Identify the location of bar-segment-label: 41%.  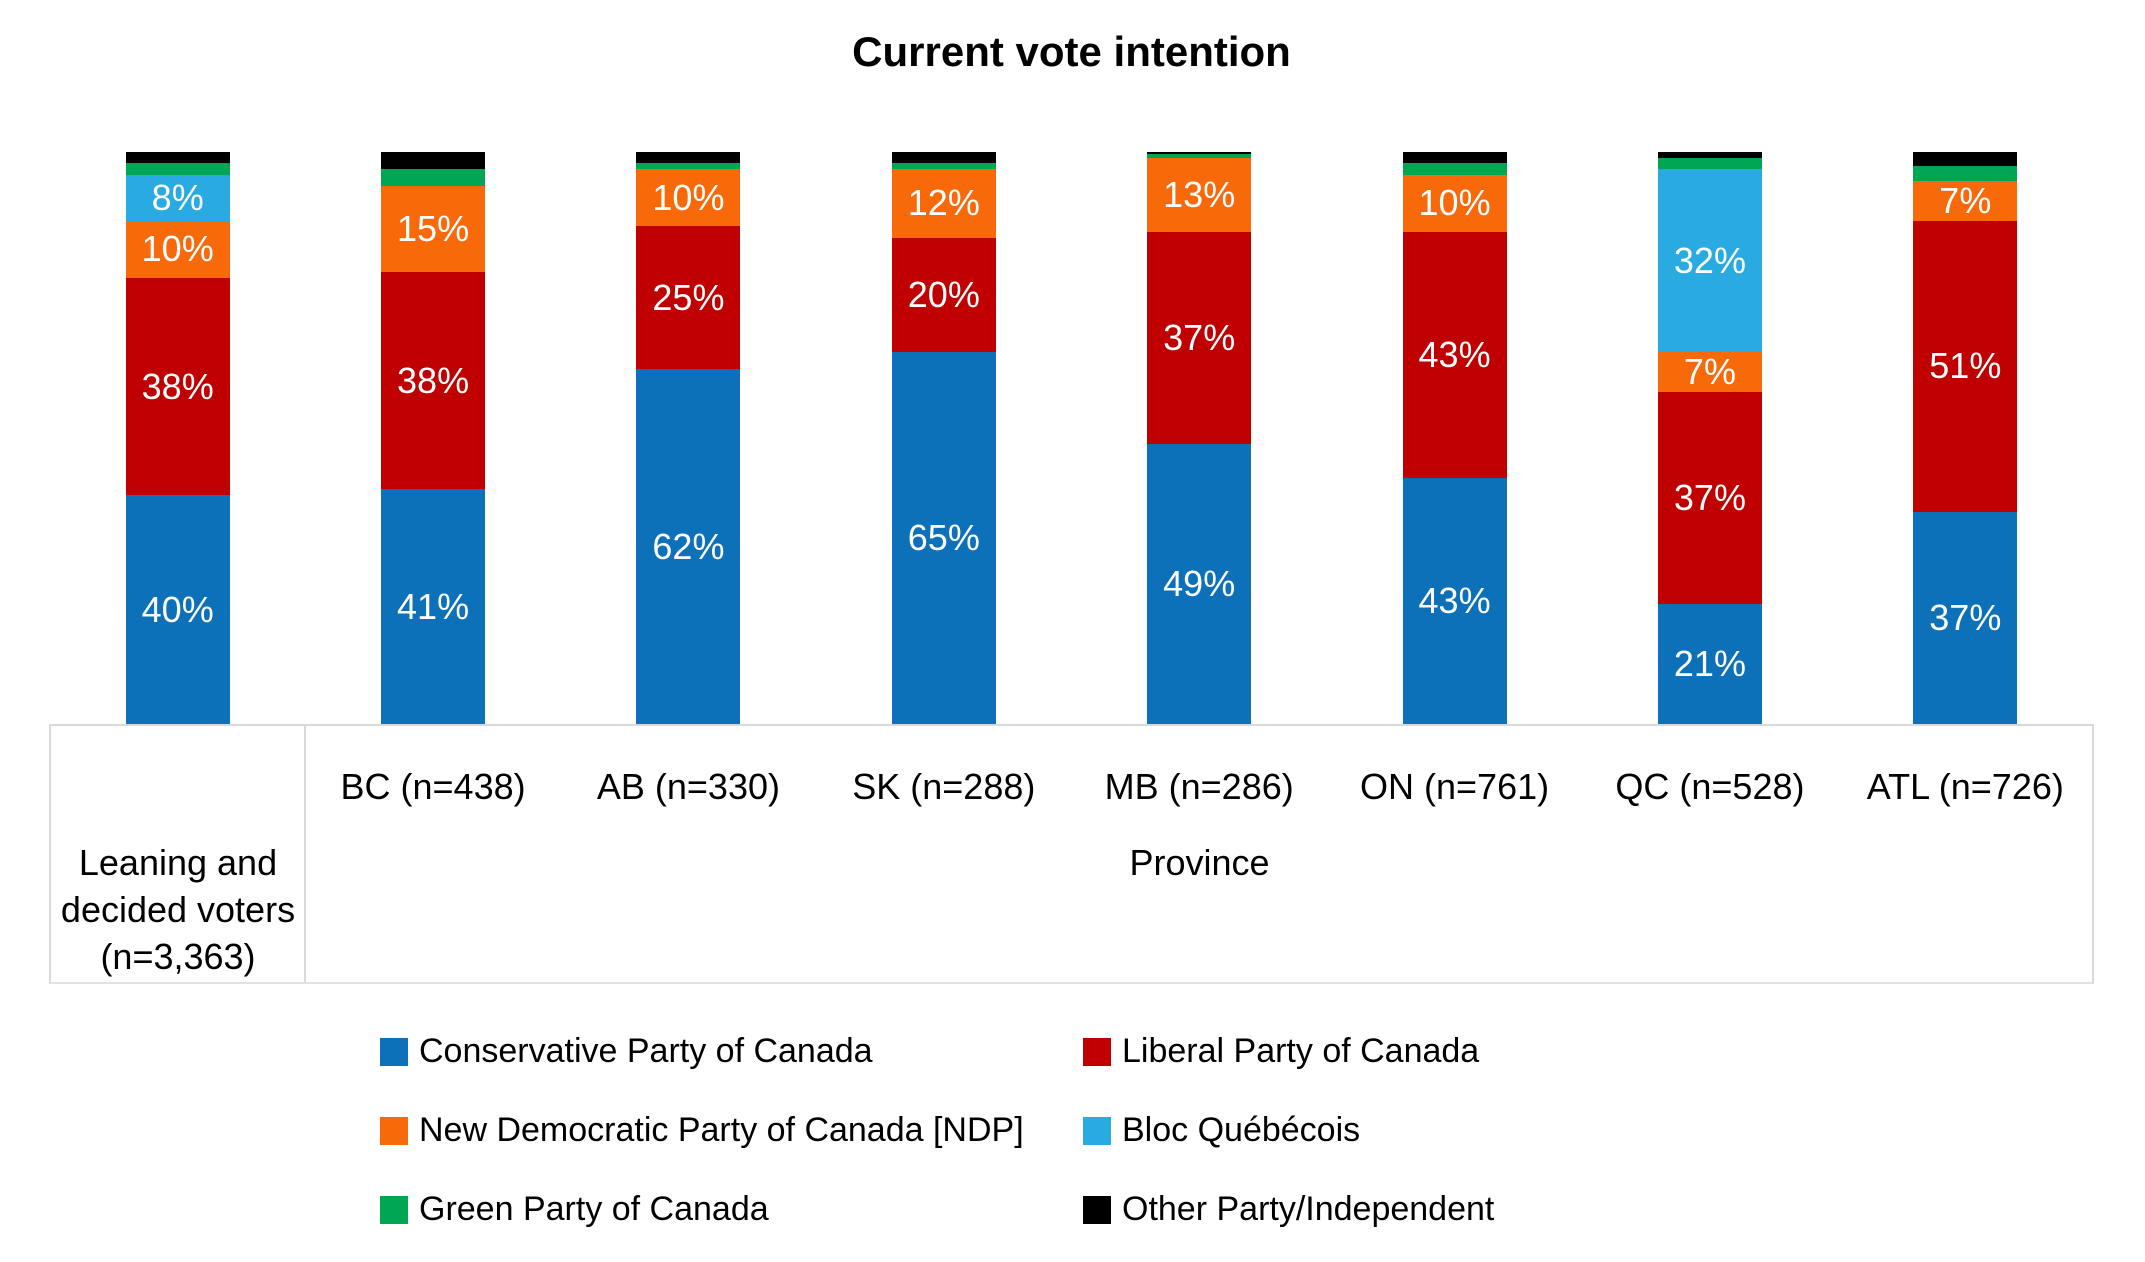
(433, 606).